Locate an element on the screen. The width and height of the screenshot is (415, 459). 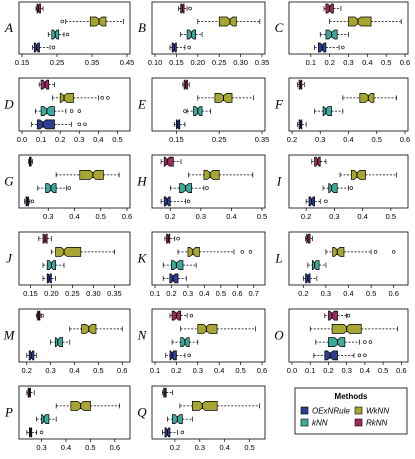
panel-label: Q is located at coordinates (142, 412).